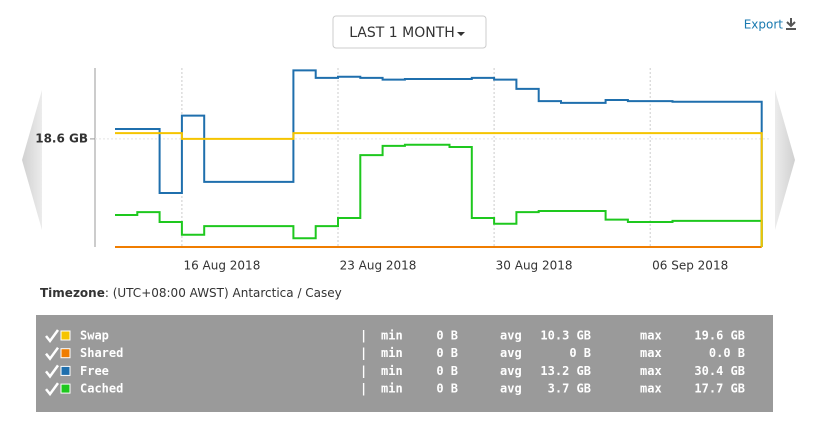 This screenshot has width=818, height=428. I want to click on x-tick-label: 30 Aug 2018, so click(534, 266).